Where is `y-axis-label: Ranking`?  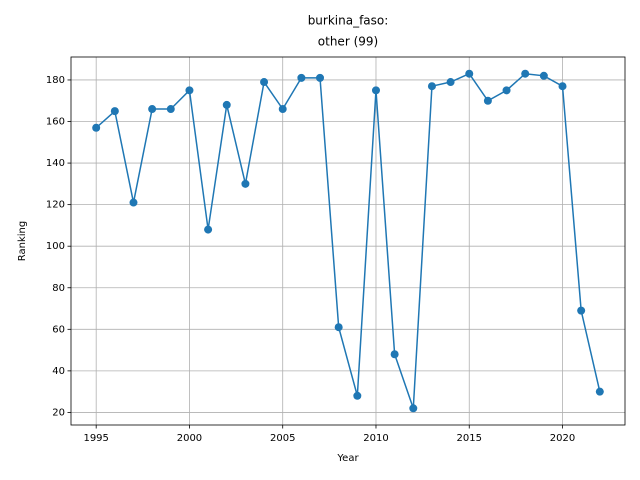 y-axis-label: Ranking is located at coordinates (22, 241).